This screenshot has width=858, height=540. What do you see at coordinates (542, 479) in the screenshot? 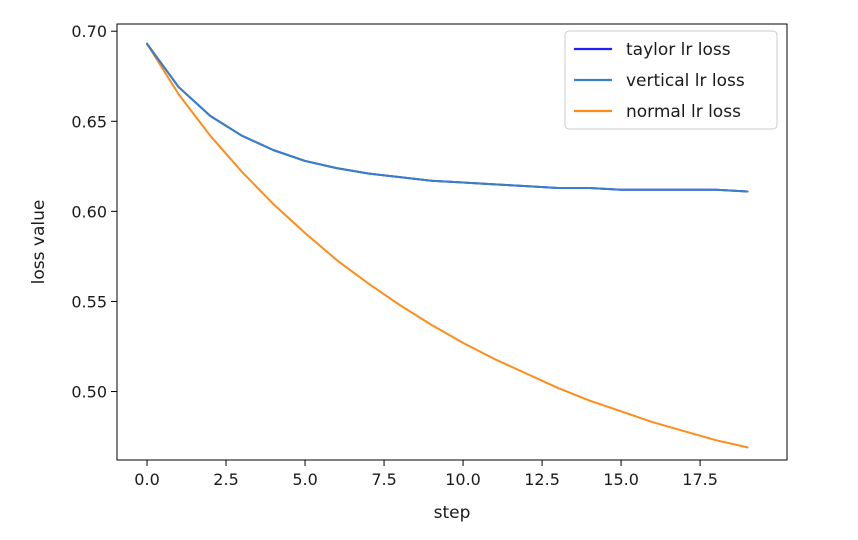
I see `x-tick-label: 12.5` at bounding box center [542, 479].